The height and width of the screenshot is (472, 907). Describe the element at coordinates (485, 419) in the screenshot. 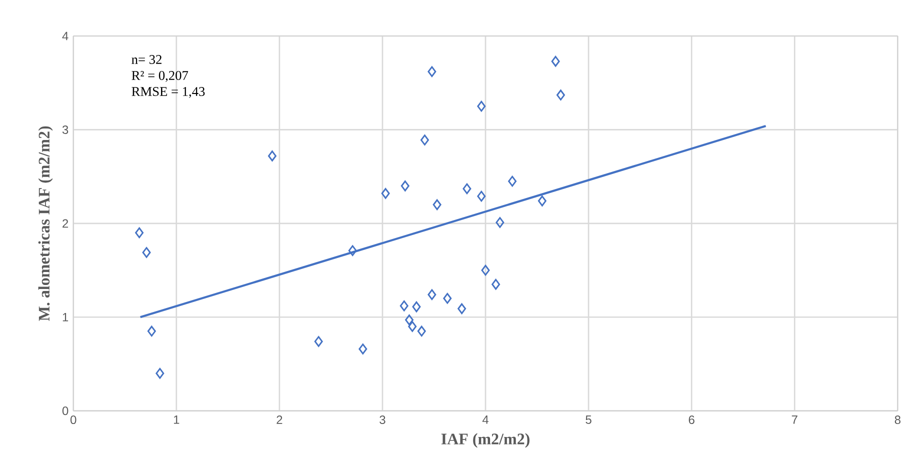

I see `x-tick-label: 4` at that location.